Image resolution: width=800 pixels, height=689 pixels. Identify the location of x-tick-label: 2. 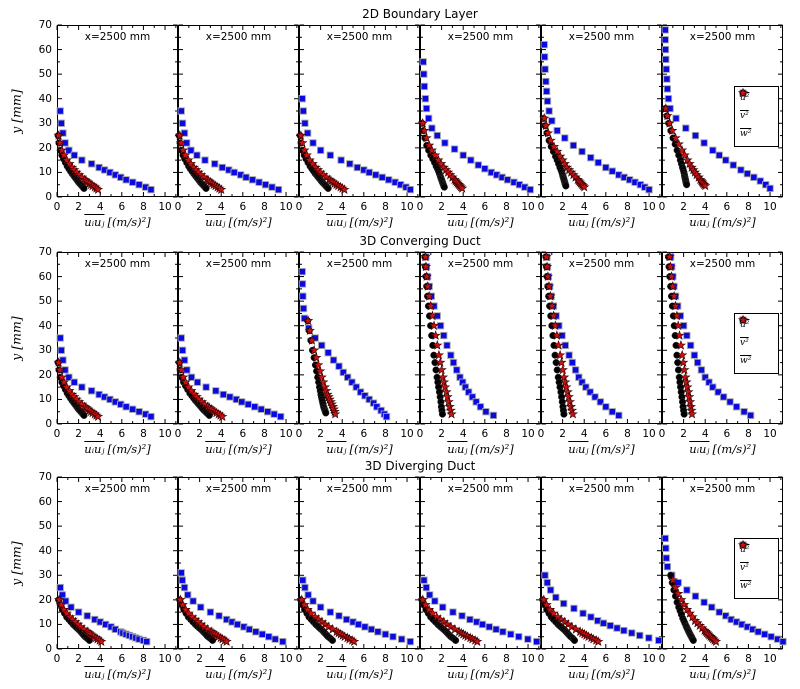
(78, 207).